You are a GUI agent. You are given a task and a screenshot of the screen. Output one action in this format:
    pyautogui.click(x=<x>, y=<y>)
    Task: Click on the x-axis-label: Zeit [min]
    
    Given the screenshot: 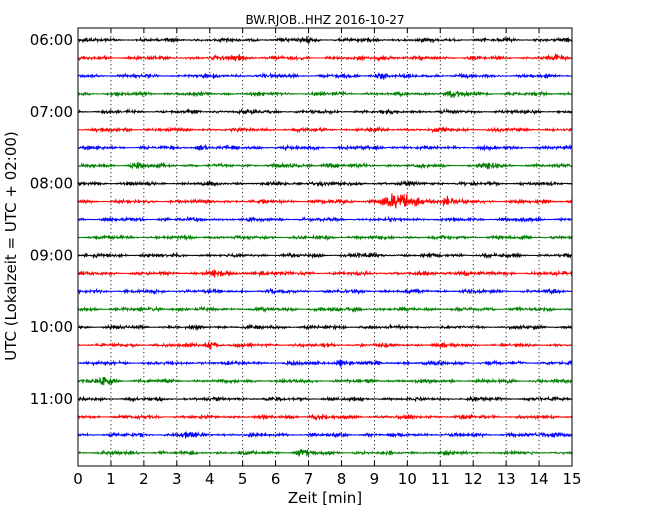 What is the action you would take?
    pyautogui.click(x=325, y=498)
    